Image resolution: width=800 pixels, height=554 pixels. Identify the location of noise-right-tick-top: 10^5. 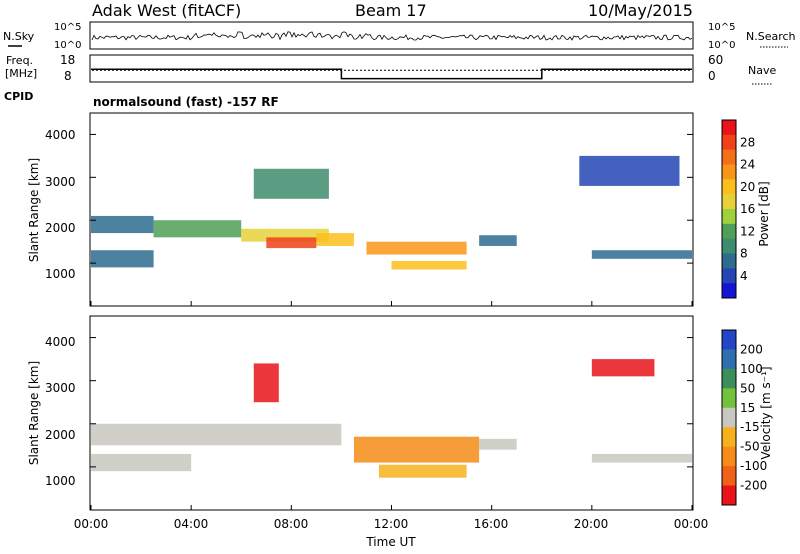
(721, 27).